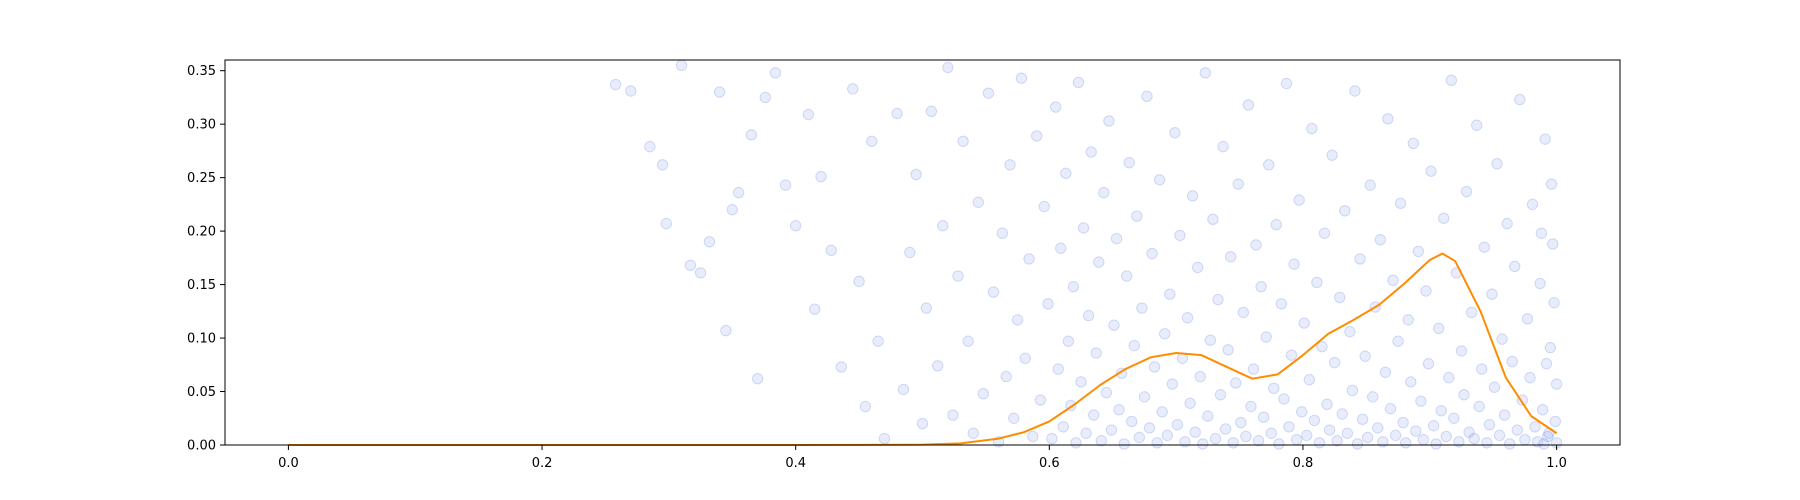 Image resolution: width=1800 pixels, height=500 pixels. What do you see at coordinates (1049, 463) in the screenshot?
I see `x-tick-label: 0.6` at bounding box center [1049, 463].